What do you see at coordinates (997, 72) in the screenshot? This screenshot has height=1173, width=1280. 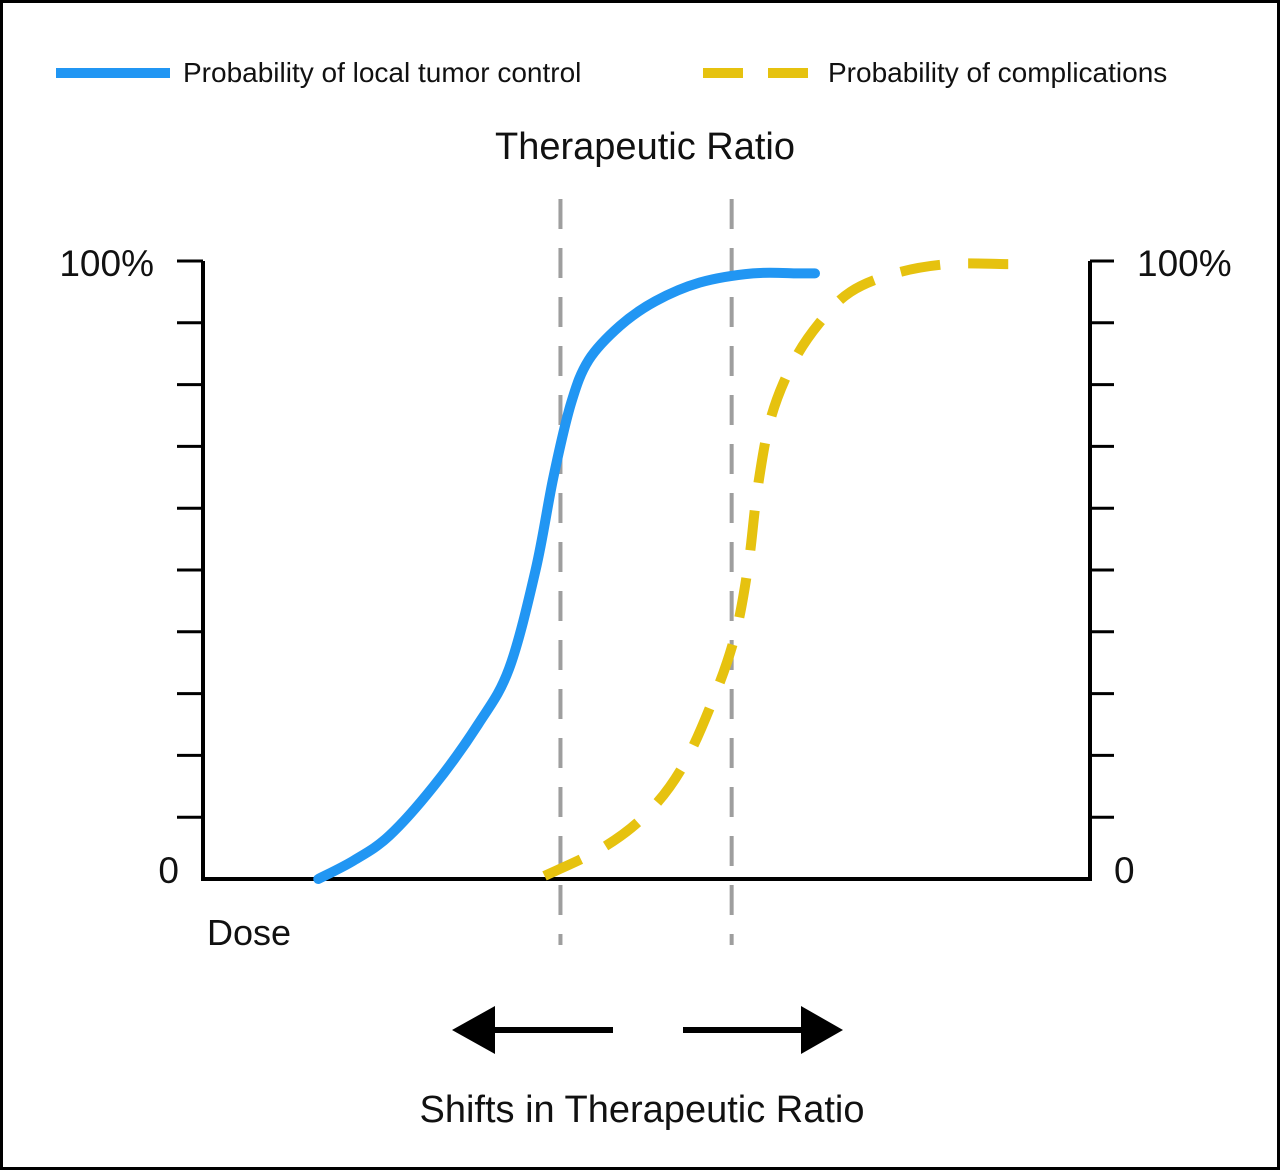 I see `legend-label-complications: Probability of complications` at bounding box center [997, 72].